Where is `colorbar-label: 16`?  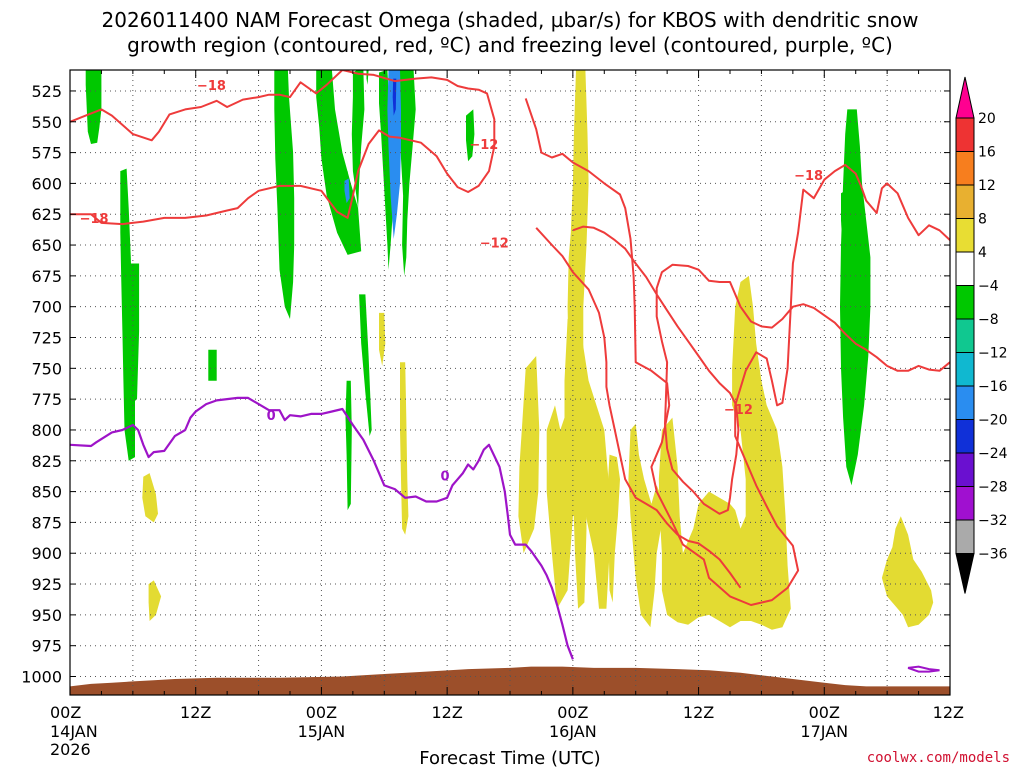
colorbar-label: 16 is located at coordinates (987, 153).